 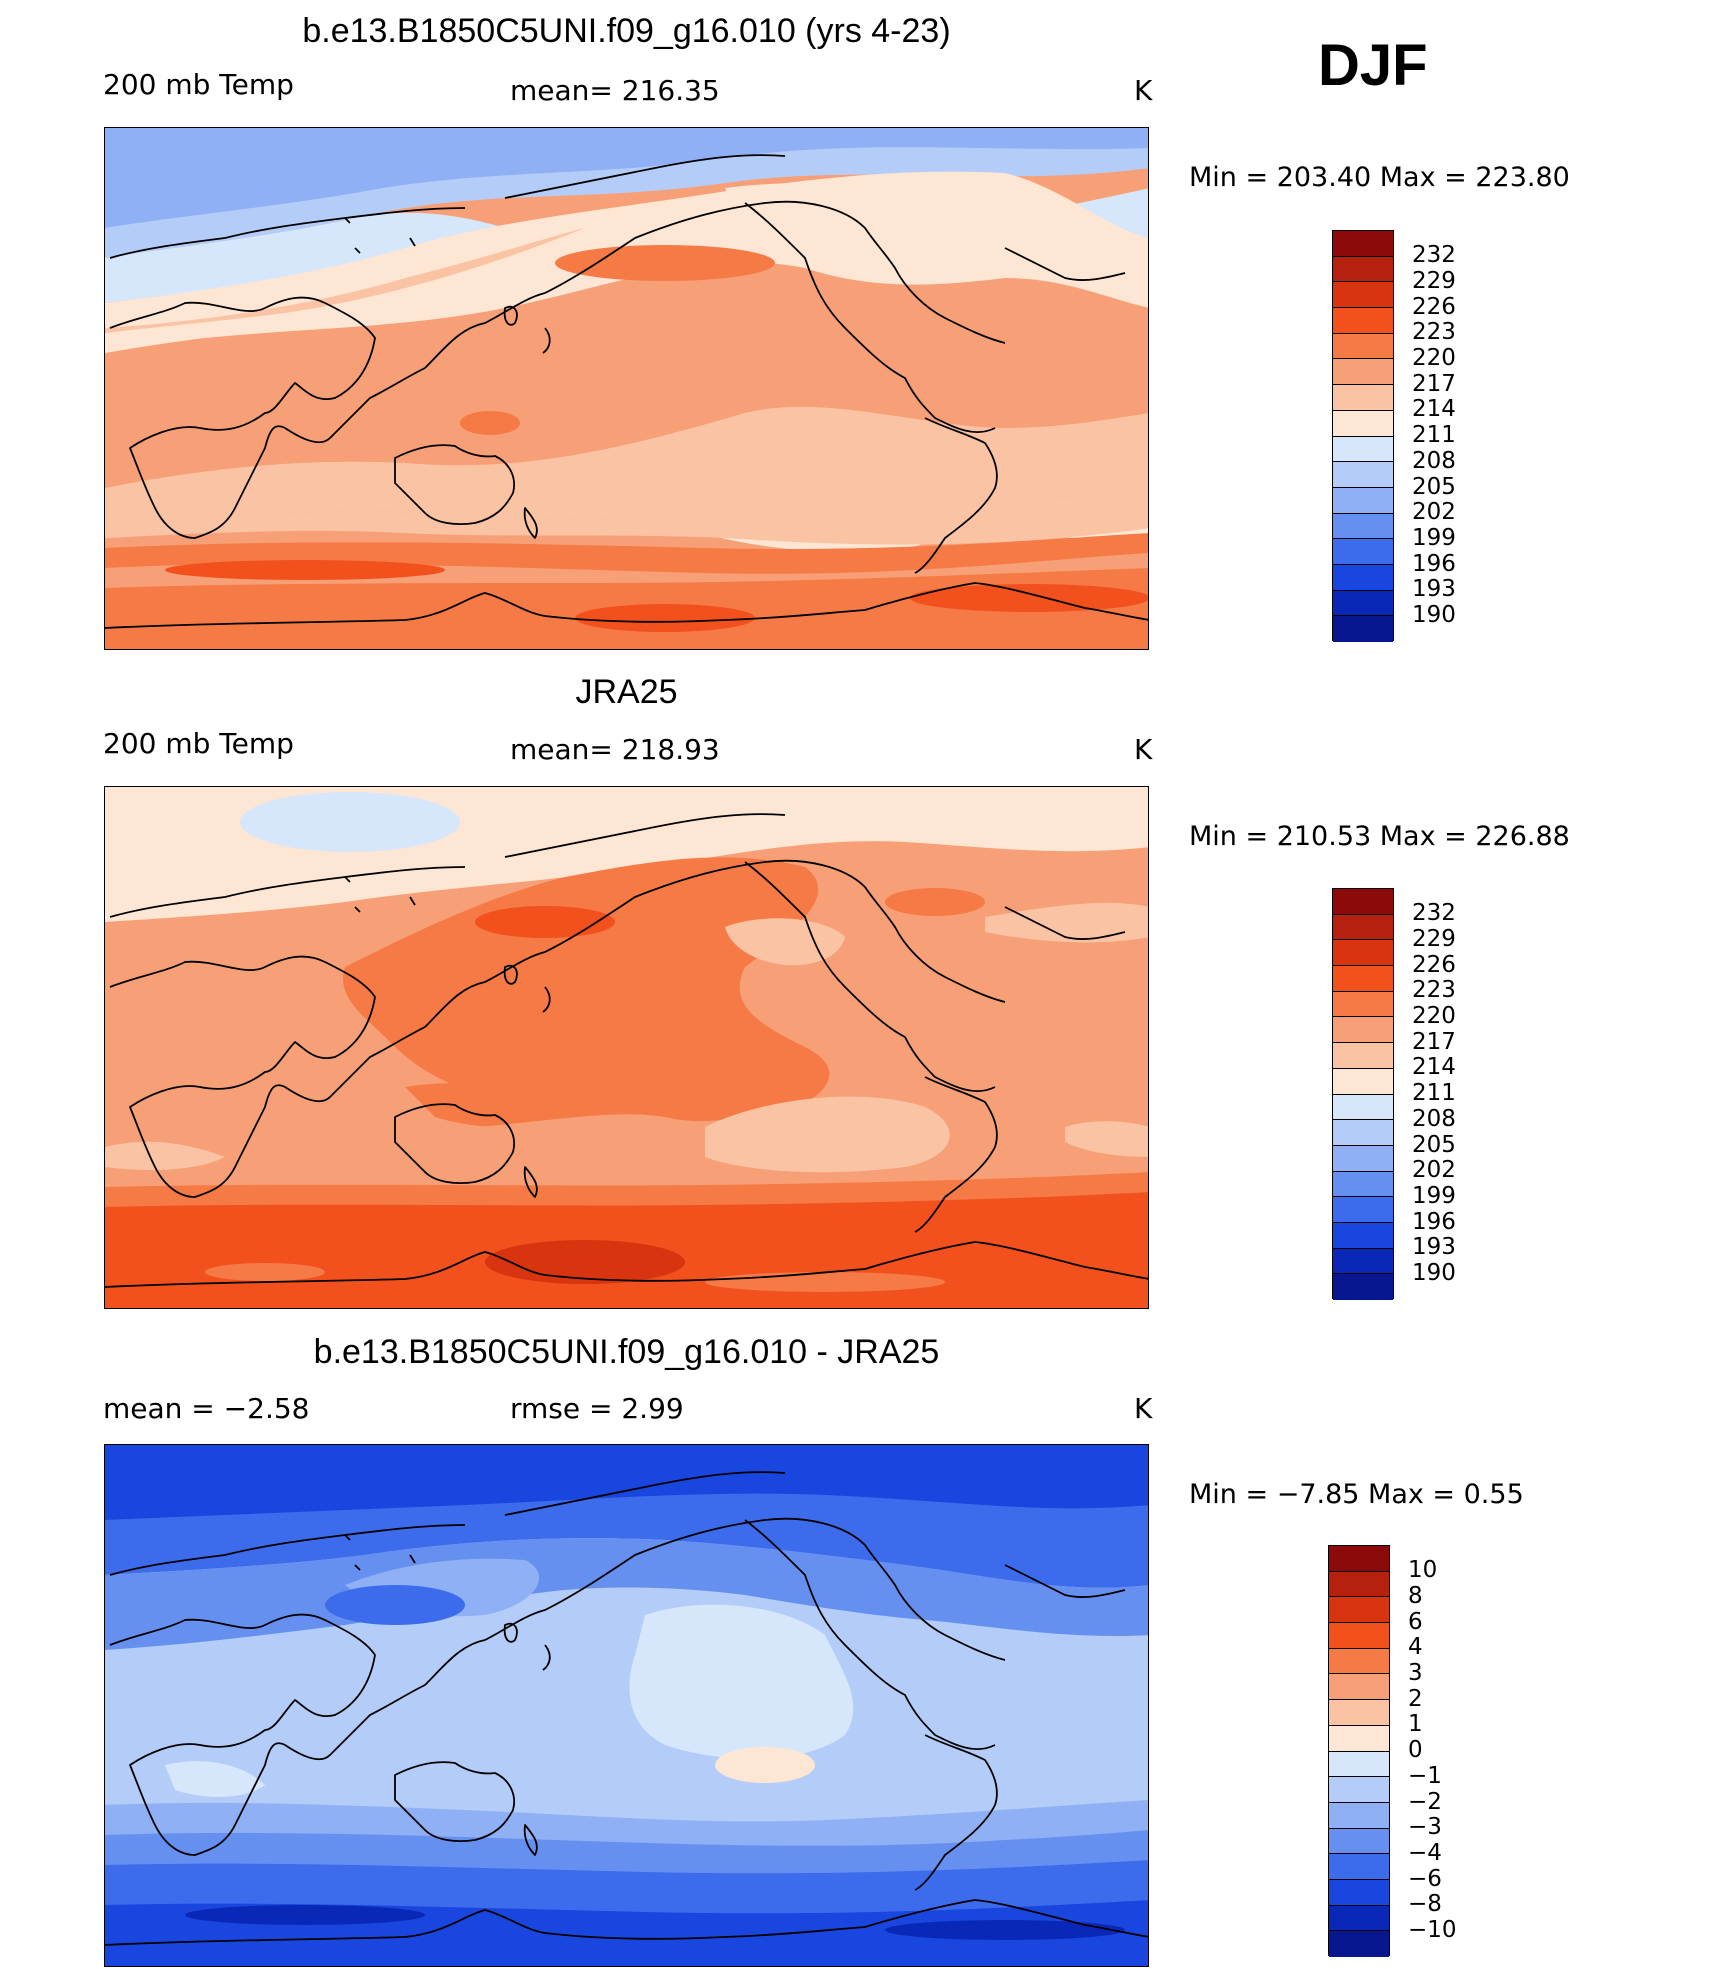 What do you see at coordinates (1434, 990) in the screenshot?
I see `panel2-colorbar-label: 223` at bounding box center [1434, 990].